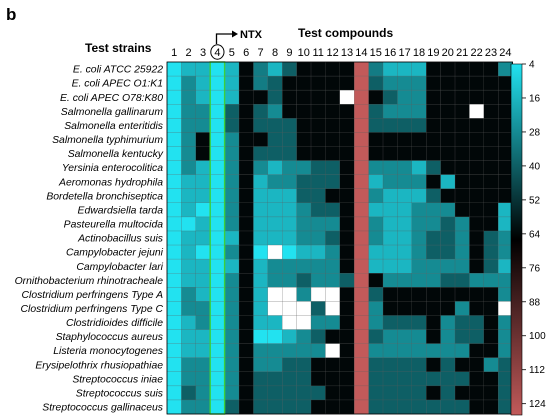  What do you see at coordinates (111, 98) in the screenshot?
I see `row-label: E. coli APEC O78:K80` at bounding box center [111, 98].